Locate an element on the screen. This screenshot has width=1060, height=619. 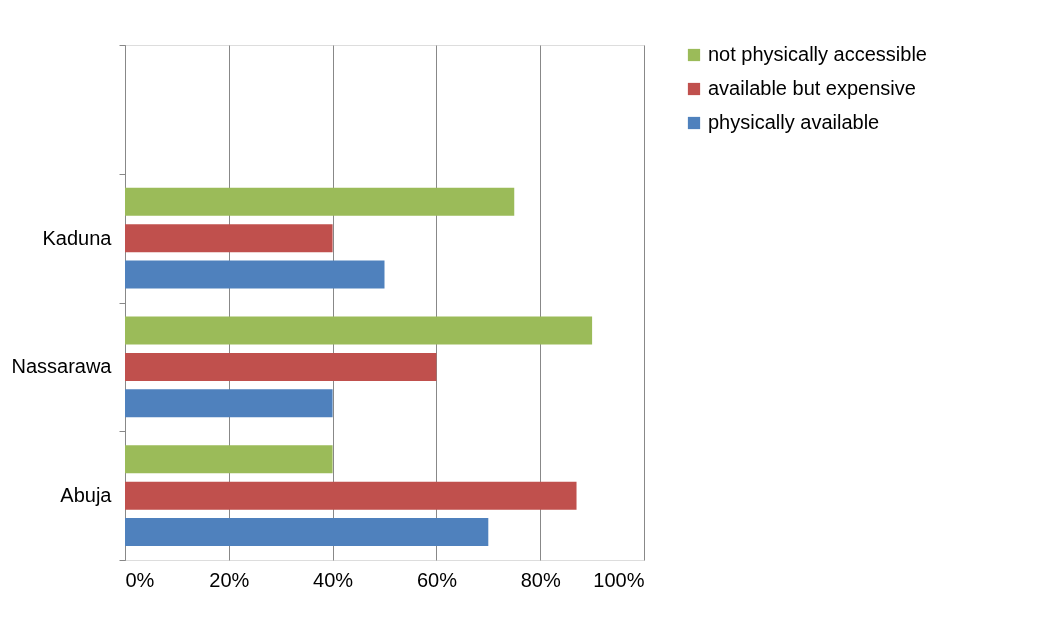
x-tick-label: 100% is located at coordinates (619, 579).